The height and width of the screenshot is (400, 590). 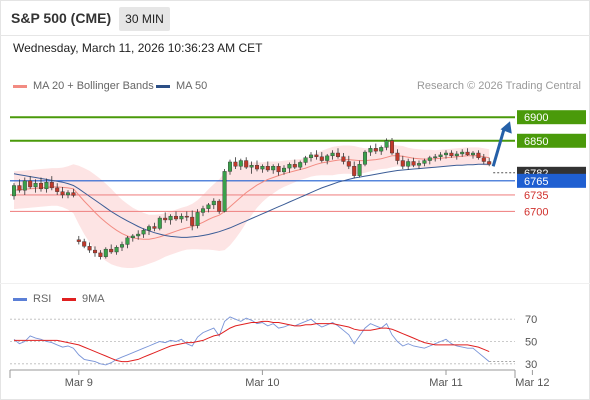 I want to click on rsi-9ma-line, so click(x=252, y=341).